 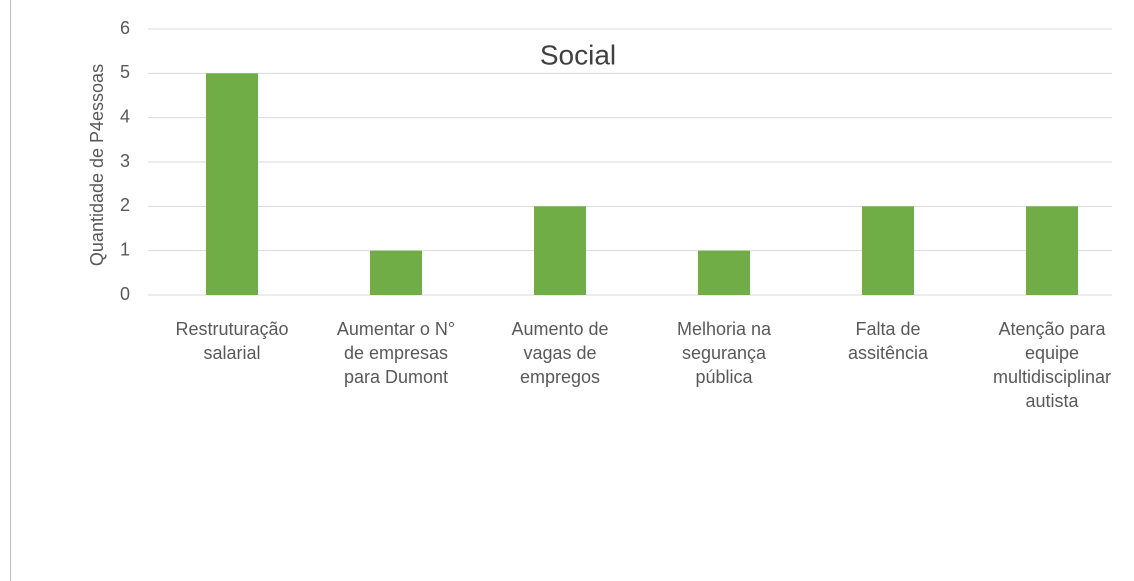 I want to click on y-tick-label: 0, so click(x=125, y=294).